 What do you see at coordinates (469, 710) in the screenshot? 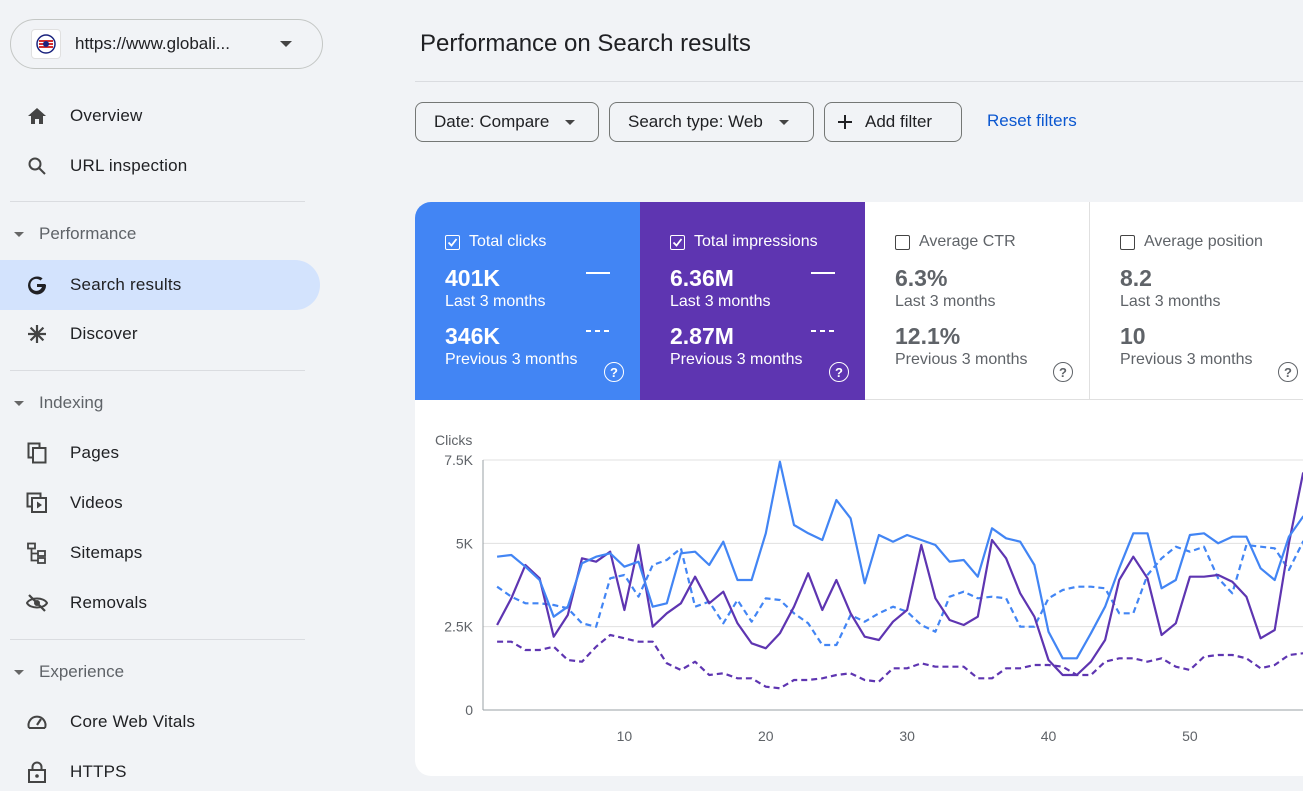
I see `y-tick-label: 0` at bounding box center [469, 710].